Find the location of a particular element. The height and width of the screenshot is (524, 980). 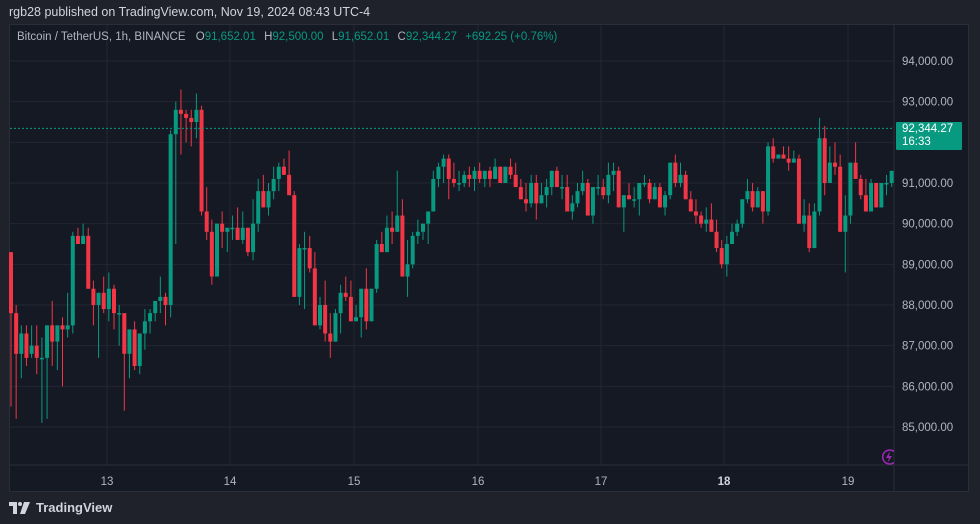

footer-branding: TradingView is located at coordinates (60, 507).